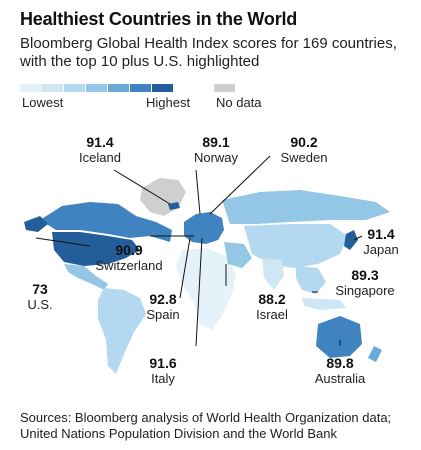 Image resolution: width=421 pixels, height=450 pixels. Describe the element at coordinates (129, 265) in the screenshot. I see `callout-country: Switzerland` at that location.